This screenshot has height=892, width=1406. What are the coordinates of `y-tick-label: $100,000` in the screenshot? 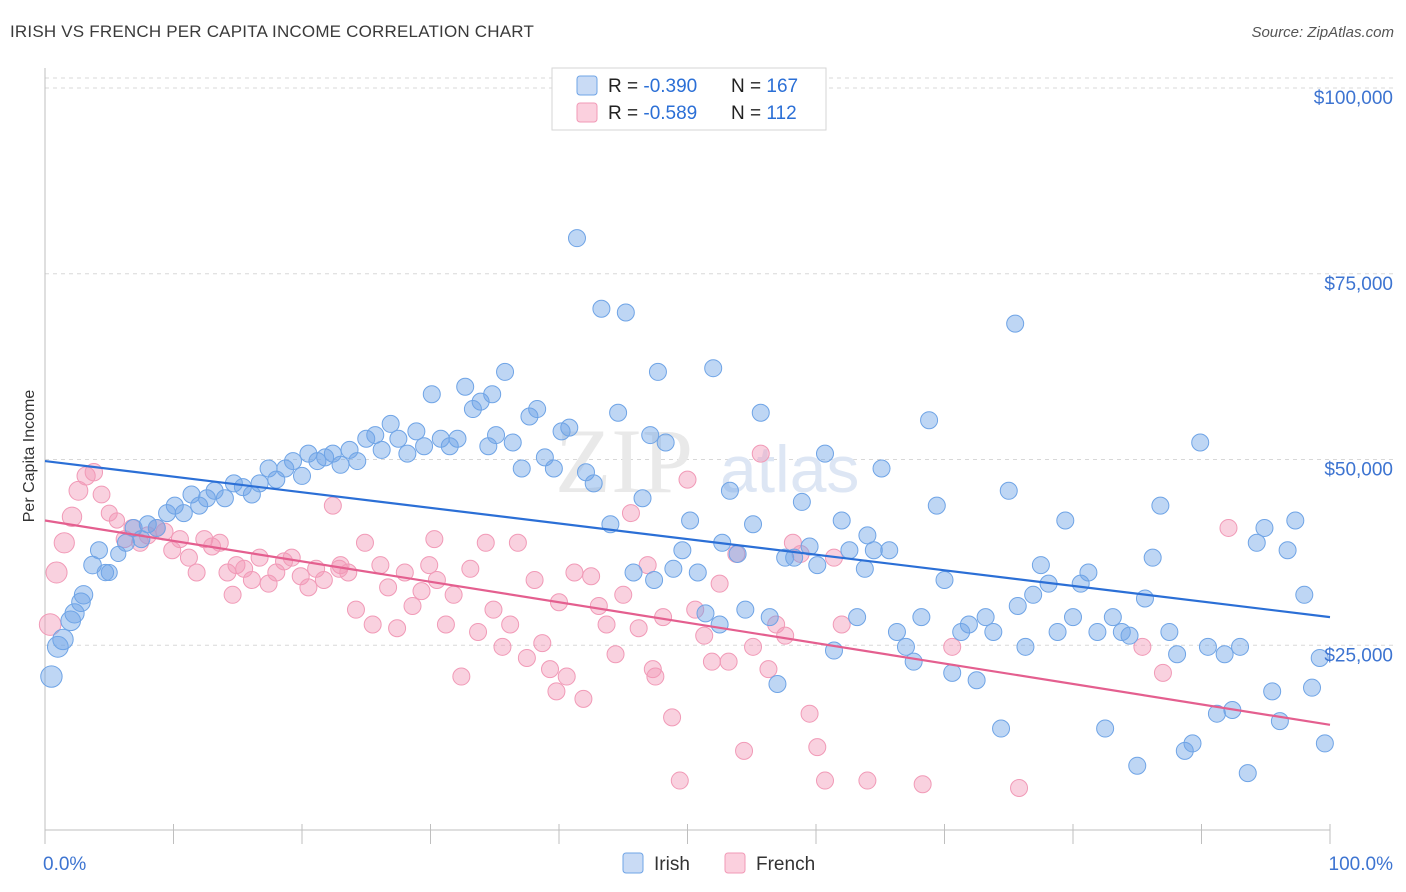 It's located at (1353, 98).